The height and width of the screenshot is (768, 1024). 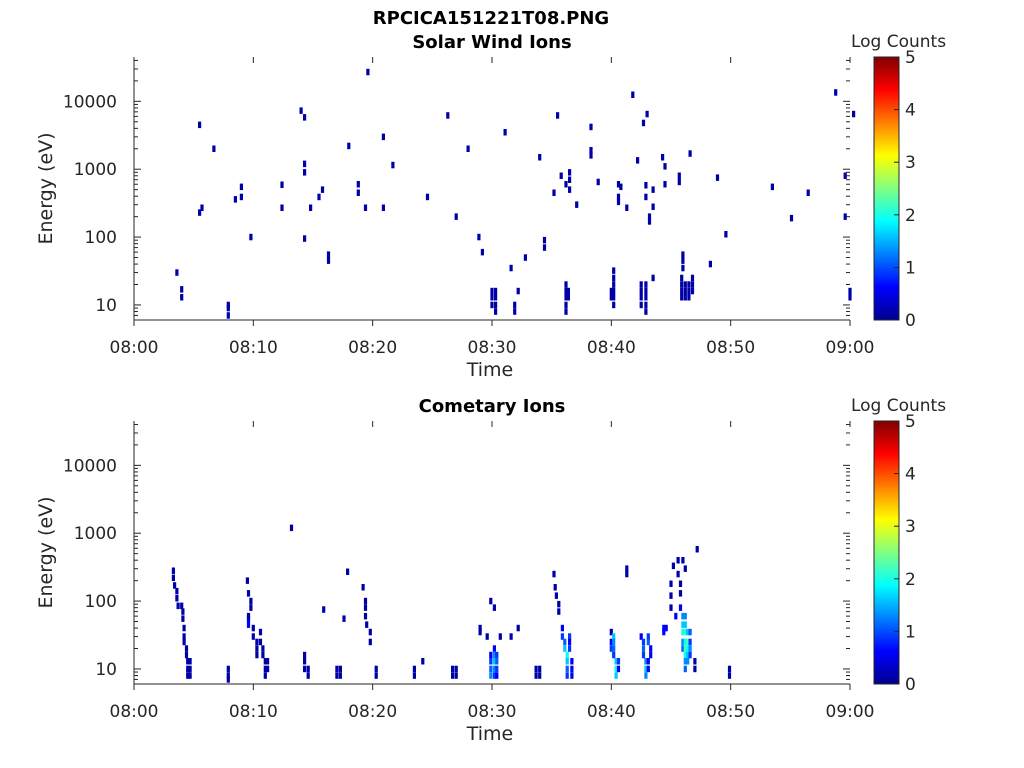 I want to click on colorbar-tick-label: 5, so click(x=910, y=58).